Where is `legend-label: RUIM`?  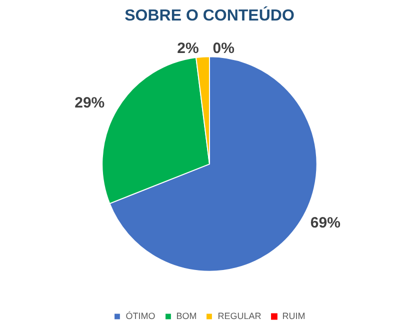 legend-label: RUIM is located at coordinates (294, 316).